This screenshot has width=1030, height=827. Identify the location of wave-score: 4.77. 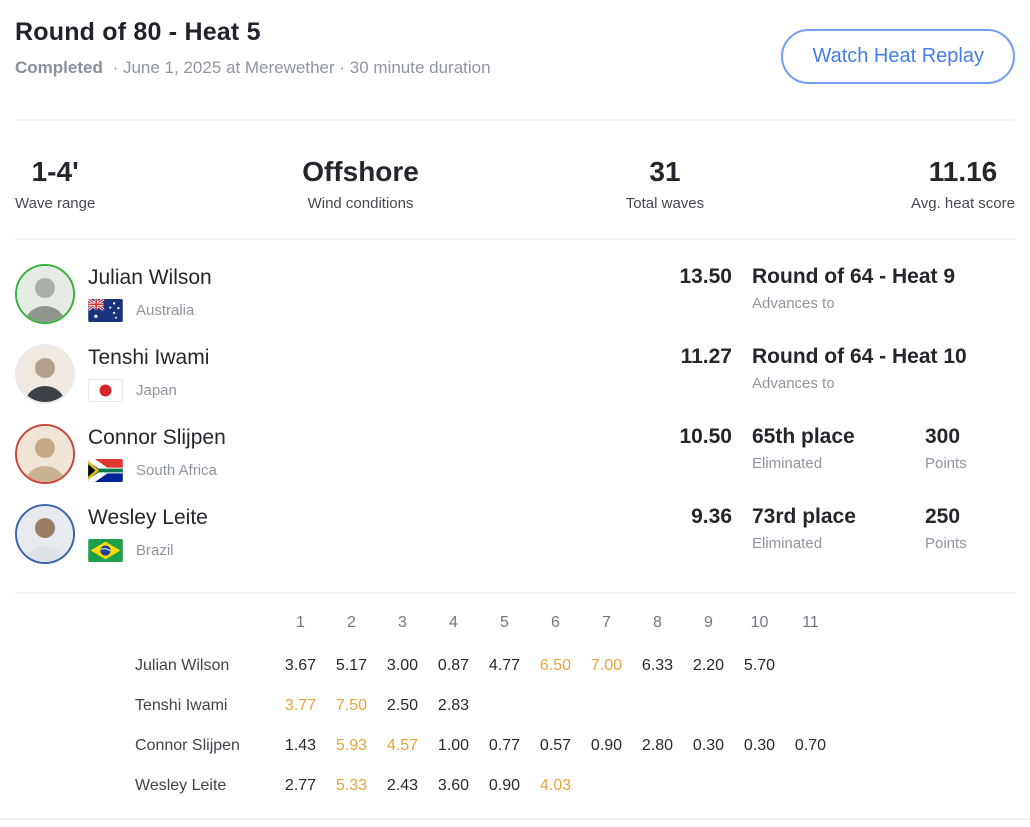
(504, 665).